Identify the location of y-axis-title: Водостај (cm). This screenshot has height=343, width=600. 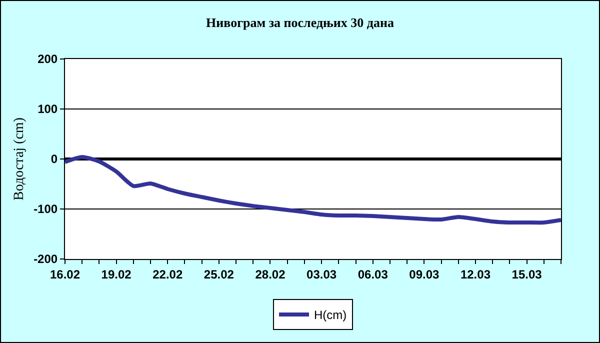
(20, 158).